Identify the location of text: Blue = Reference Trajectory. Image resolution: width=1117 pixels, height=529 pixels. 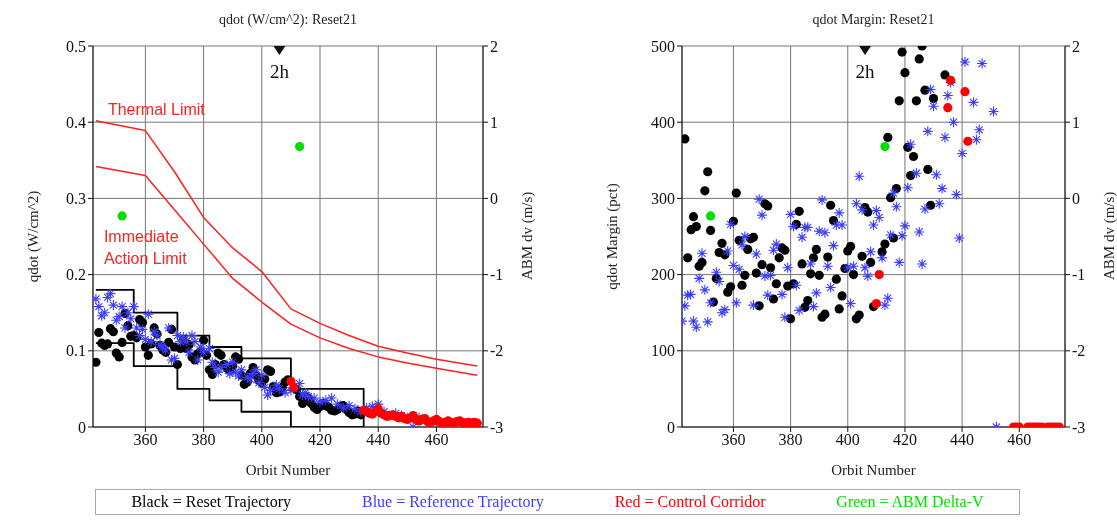
(452, 502).